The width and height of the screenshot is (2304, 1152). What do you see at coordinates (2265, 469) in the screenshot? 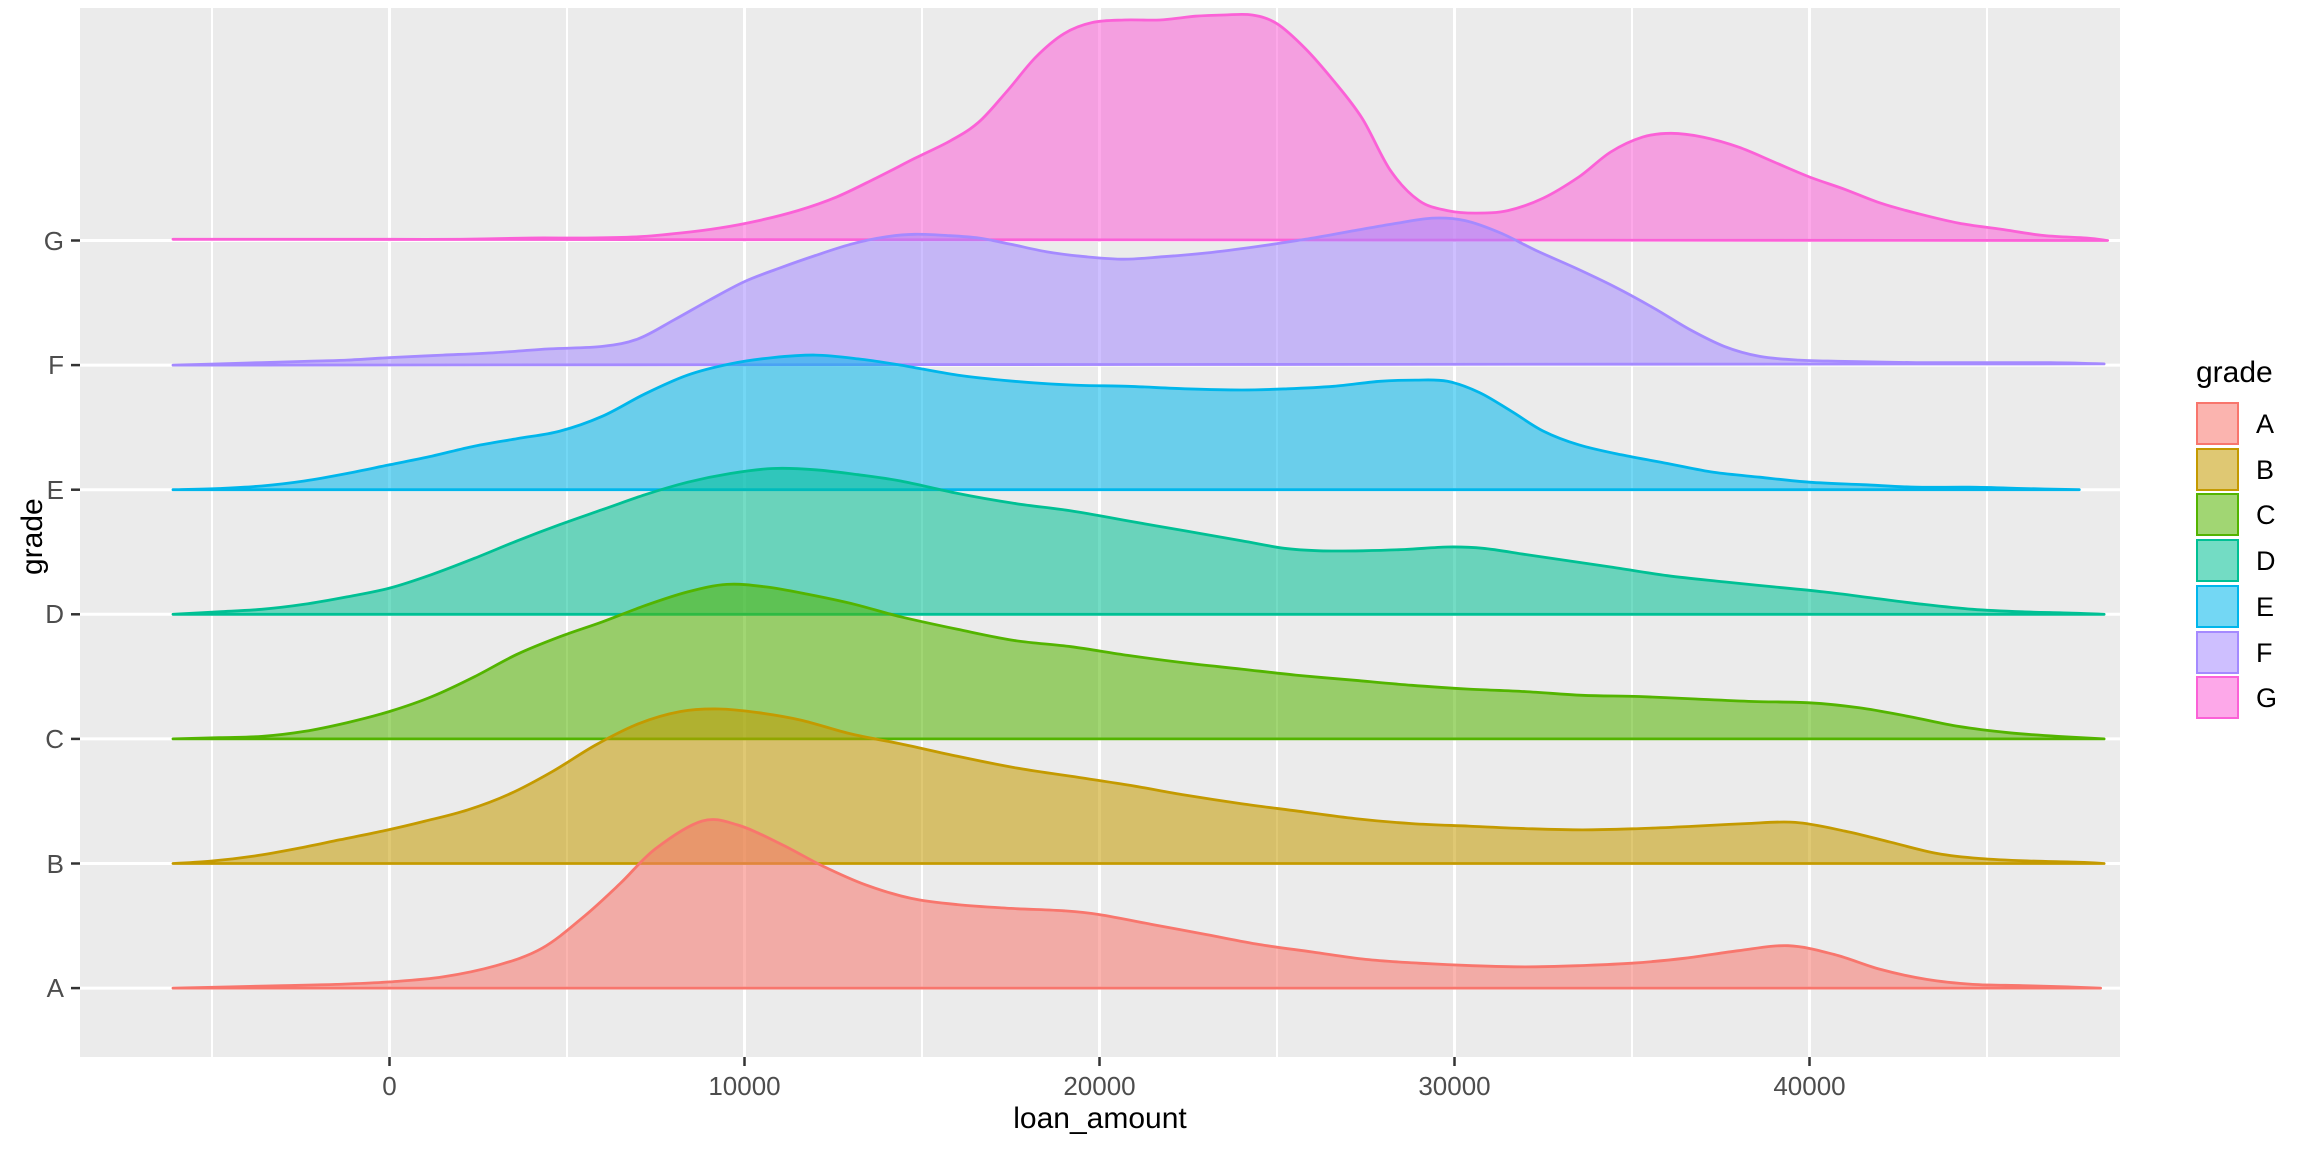
I see `legend-label-B: B` at bounding box center [2265, 469].